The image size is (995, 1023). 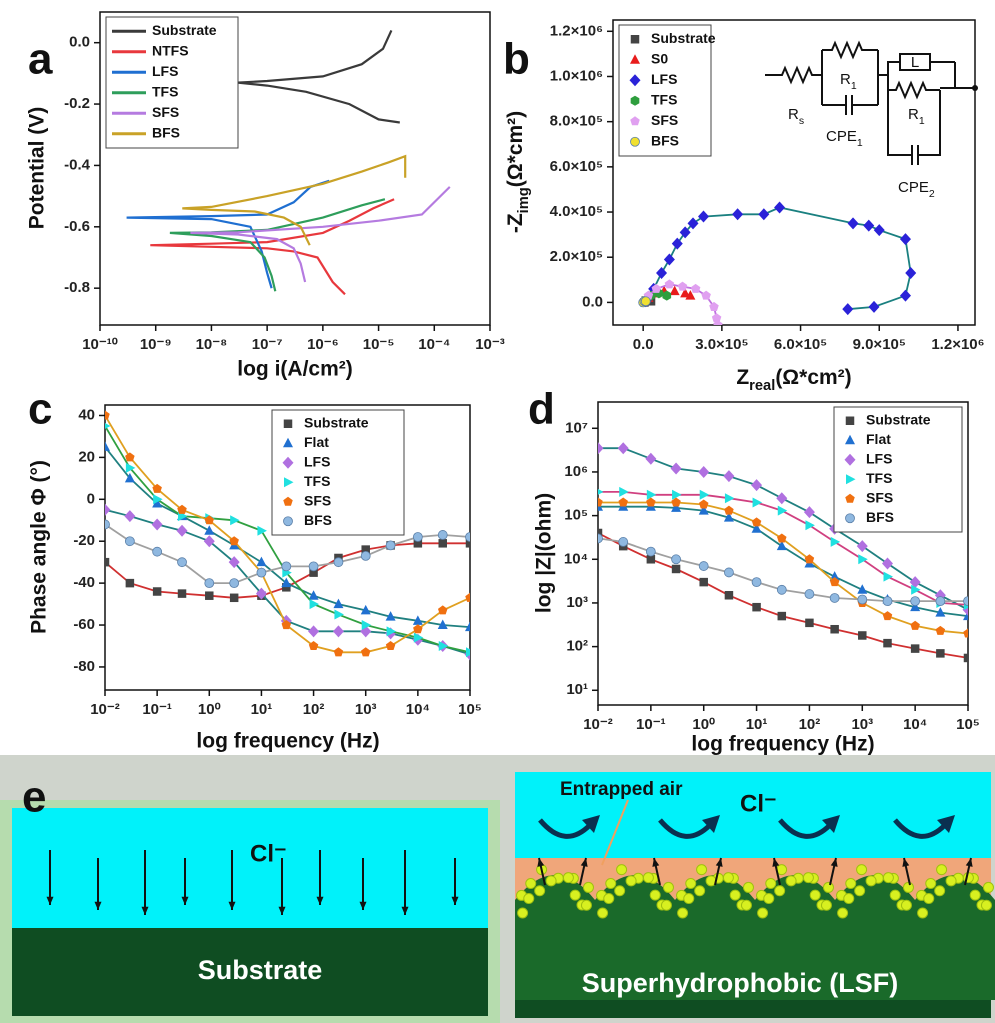 I want to click on y-tick-label: 0, so click(x=91, y=498).